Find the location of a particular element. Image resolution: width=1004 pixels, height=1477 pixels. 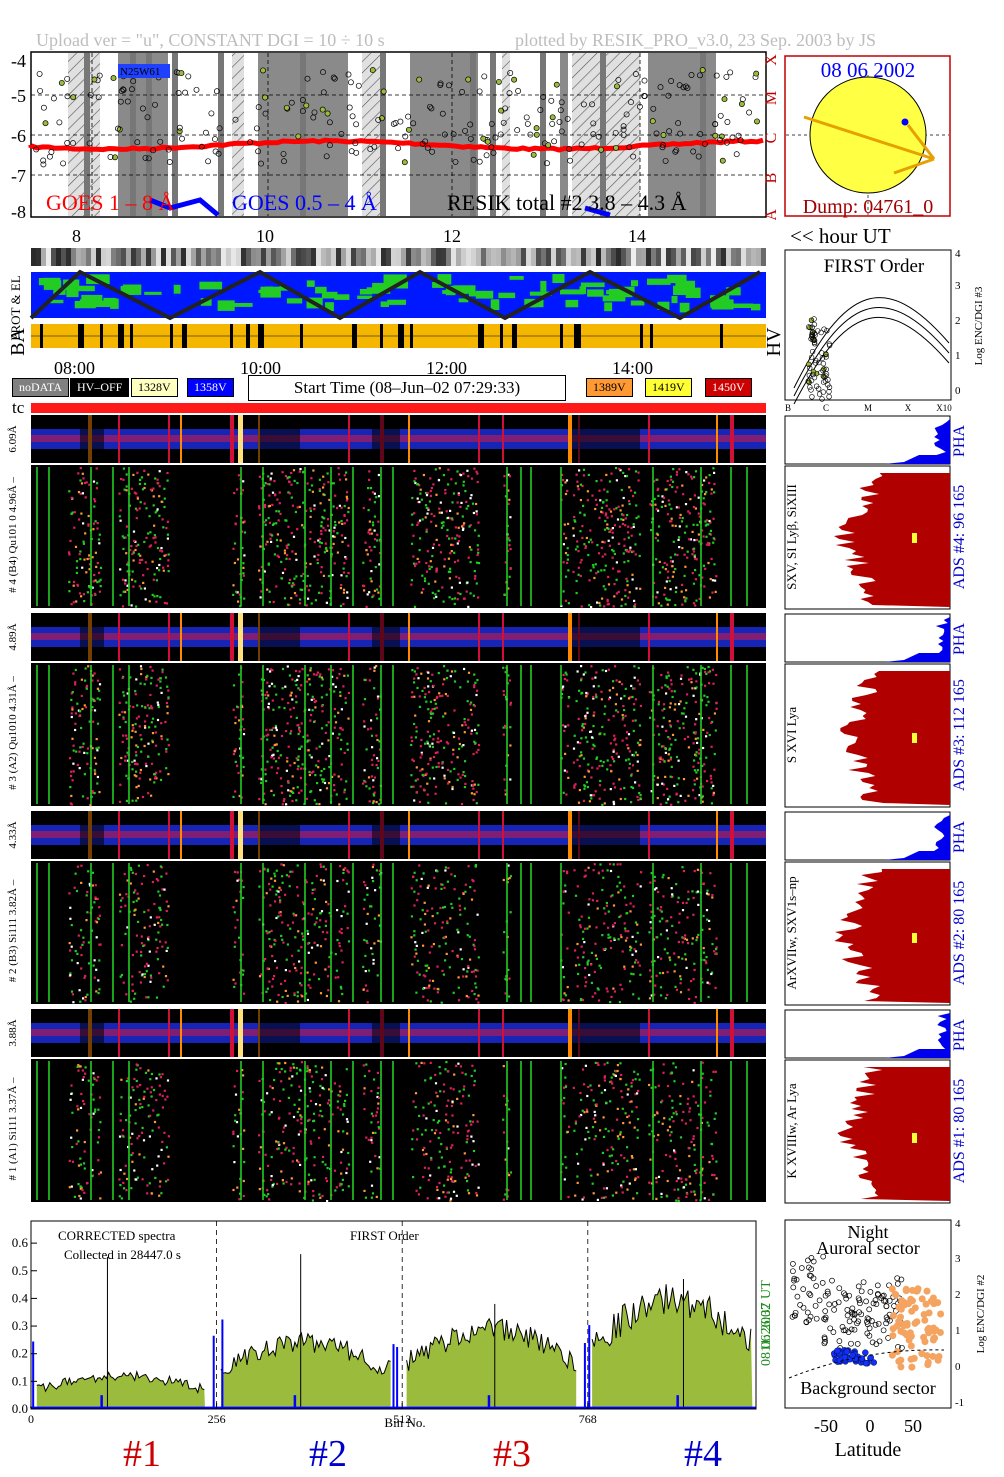

first-order-point is located at coordinates (814, 324).